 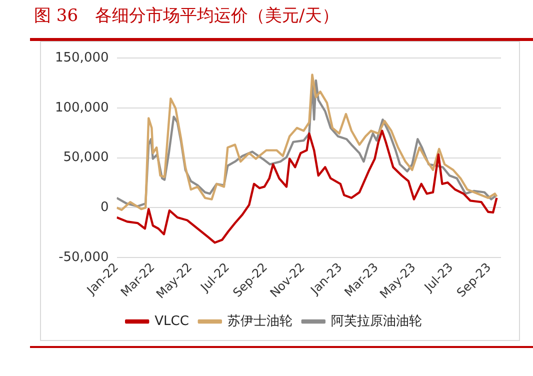 What do you see at coordinates (186, 16) in the screenshot?
I see `chart-title: 图 36 各细分市场平均运价（美元/天）` at bounding box center [186, 16].